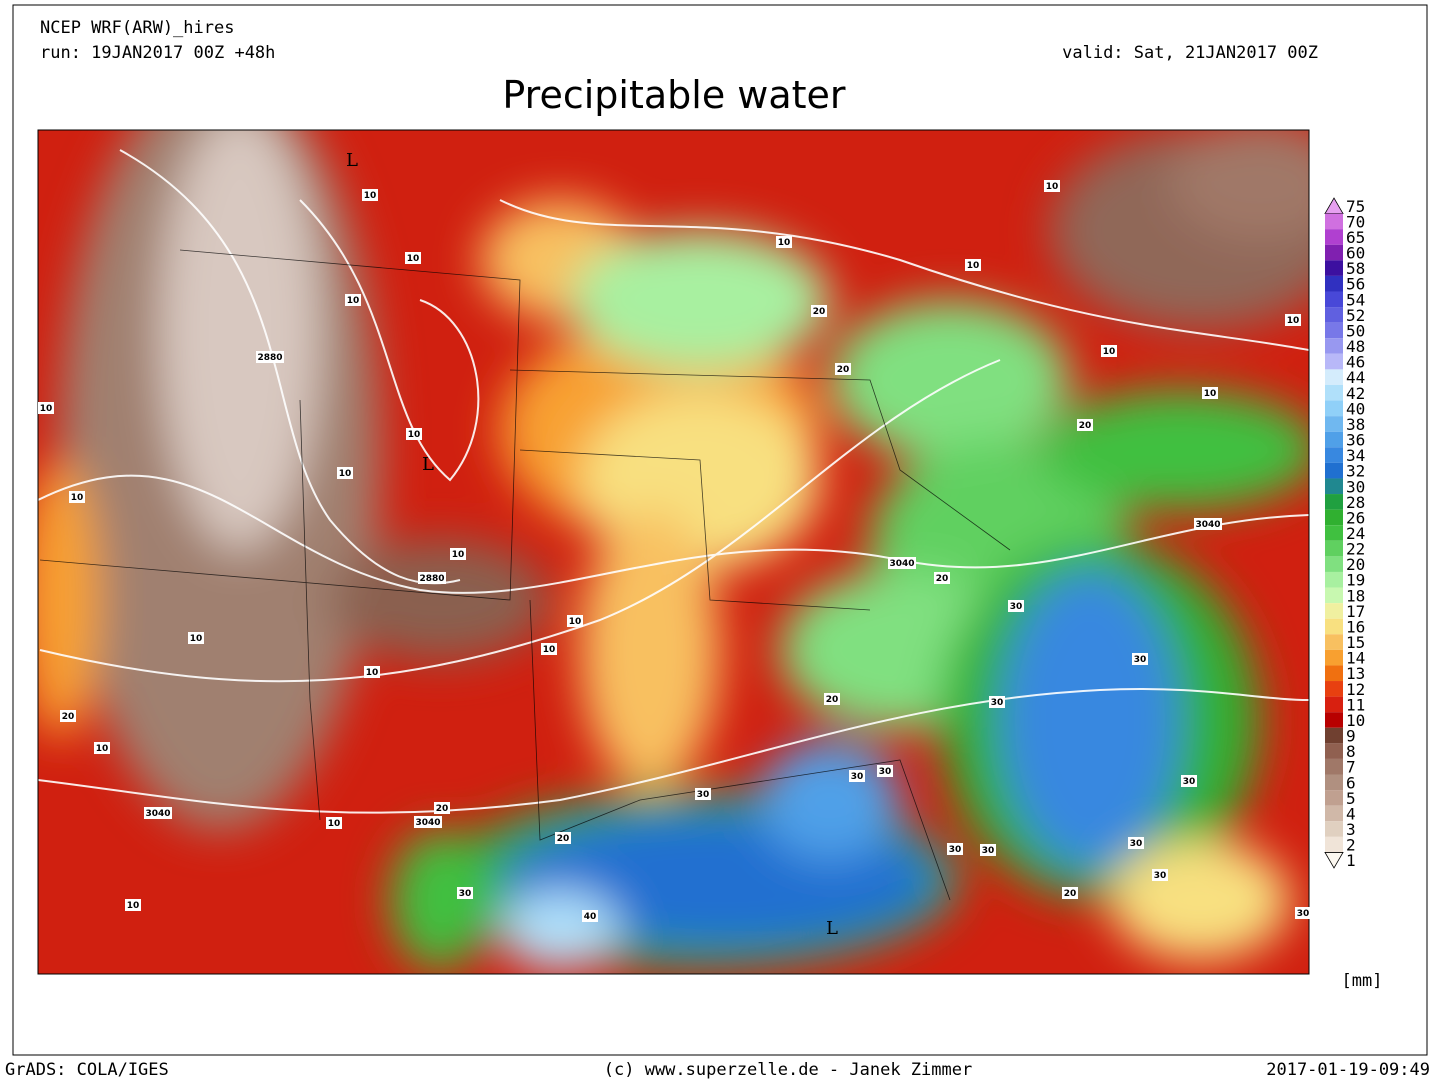 The width and height of the screenshot is (1440, 1080). What do you see at coordinates (1355, 502) in the screenshot?
I see `colorbar-label: 28` at bounding box center [1355, 502].